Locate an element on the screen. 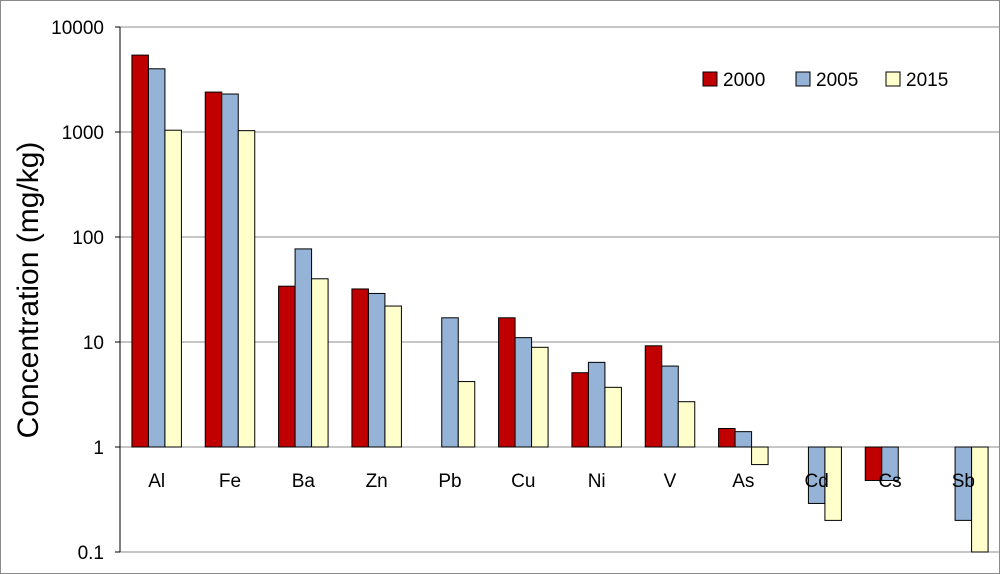  category-label: Ba is located at coordinates (304, 481).